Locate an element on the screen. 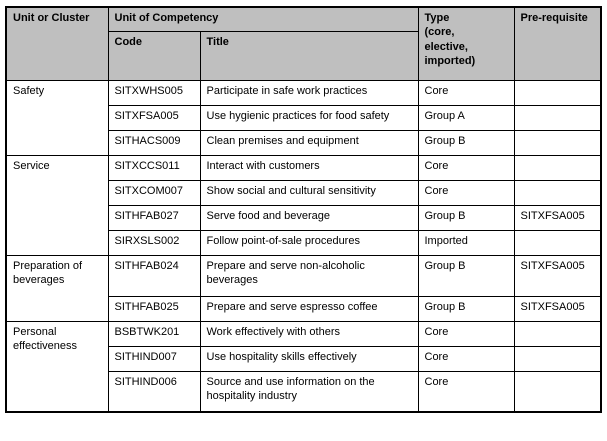 The image size is (607, 441). type-cell: Group A is located at coordinates (466, 117).